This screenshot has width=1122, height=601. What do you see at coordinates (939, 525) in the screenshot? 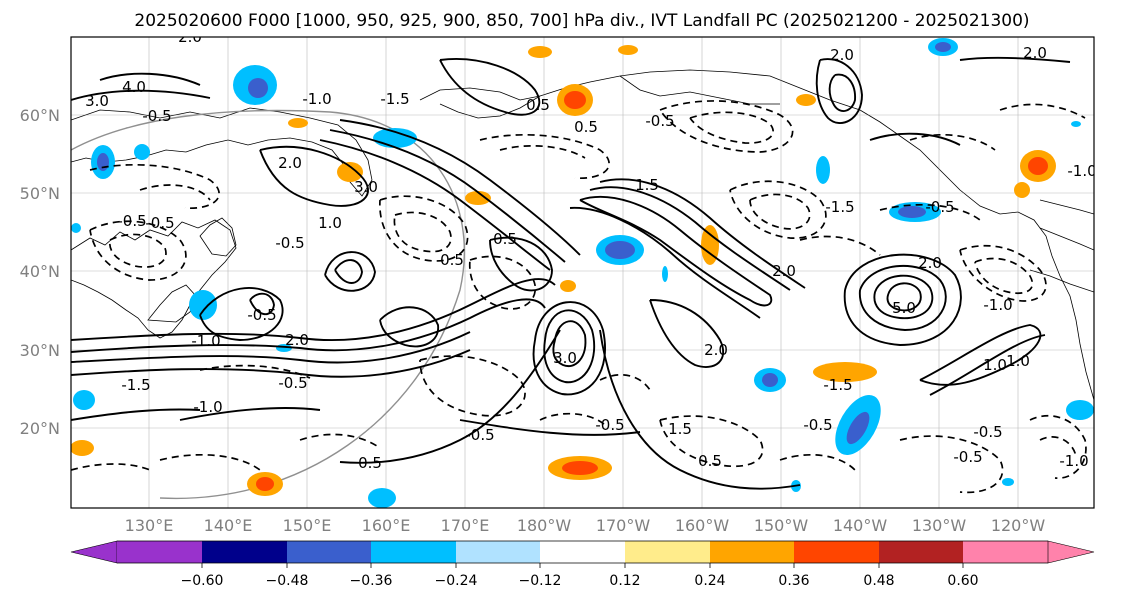
I see `lon-label: 130°W` at bounding box center [939, 525].